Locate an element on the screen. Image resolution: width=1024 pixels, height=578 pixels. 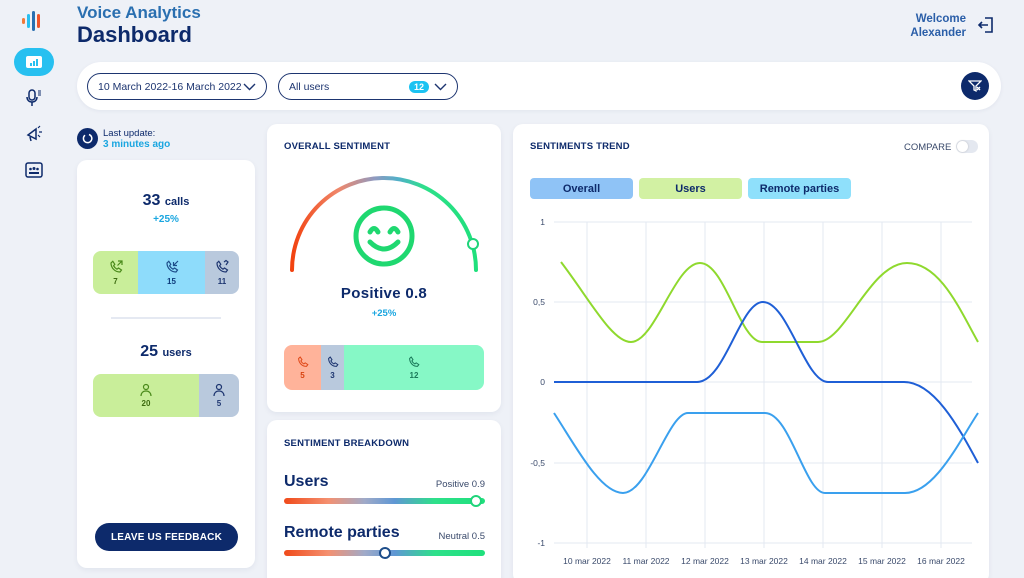
sidebar-item-teams is located at coordinates (34, 170).